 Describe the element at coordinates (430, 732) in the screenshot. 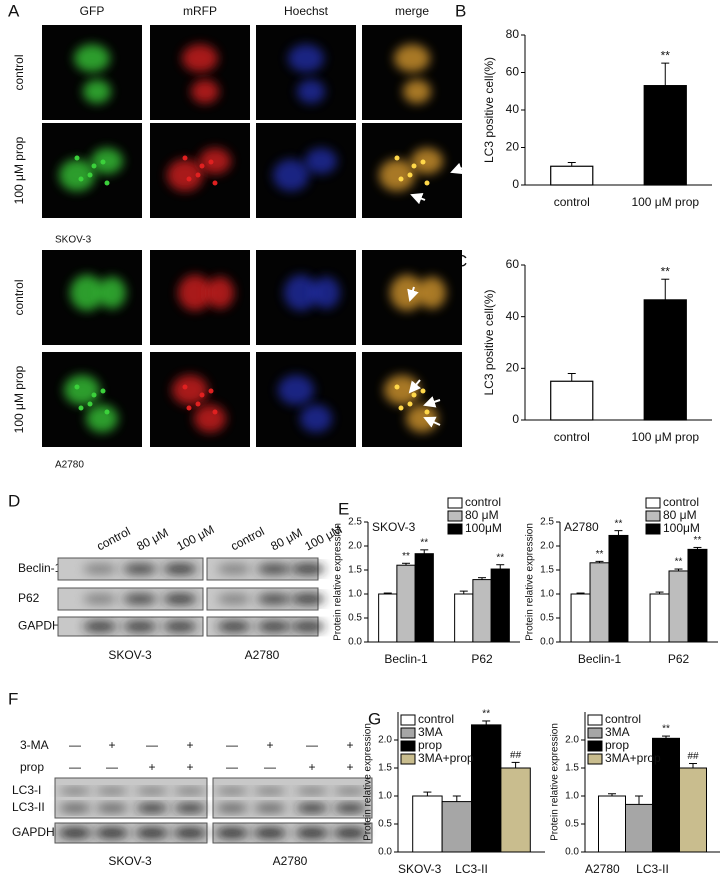

I see `legend-label: 3MA` at that location.